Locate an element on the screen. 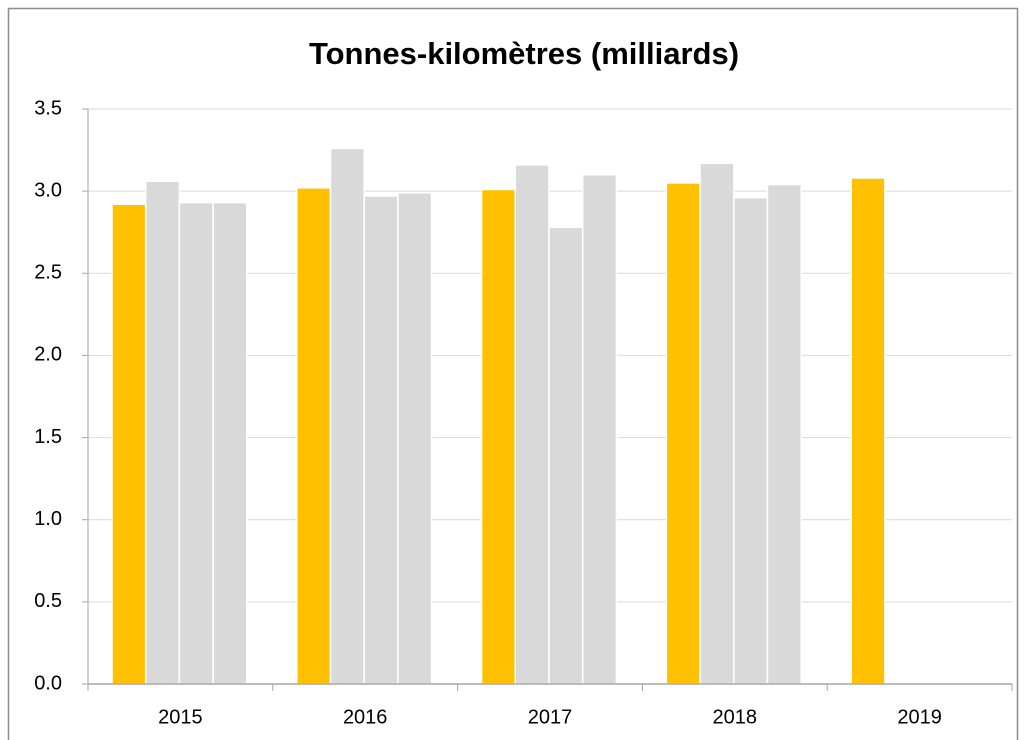 The width and height of the screenshot is (1026, 740). x-tick-label: 2019 is located at coordinates (919, 717).